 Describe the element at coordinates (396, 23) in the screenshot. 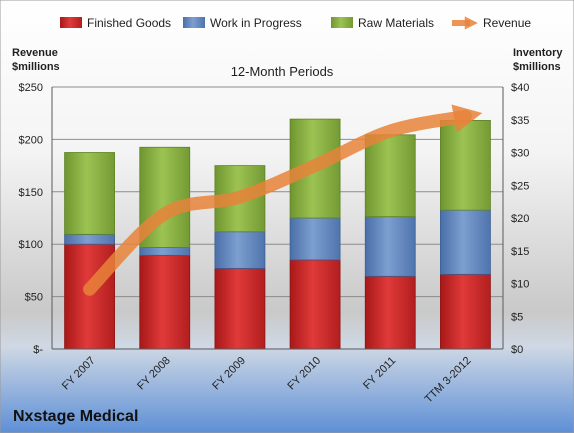

I see `legend-label-raw-materials: Raw Materials` at that location.